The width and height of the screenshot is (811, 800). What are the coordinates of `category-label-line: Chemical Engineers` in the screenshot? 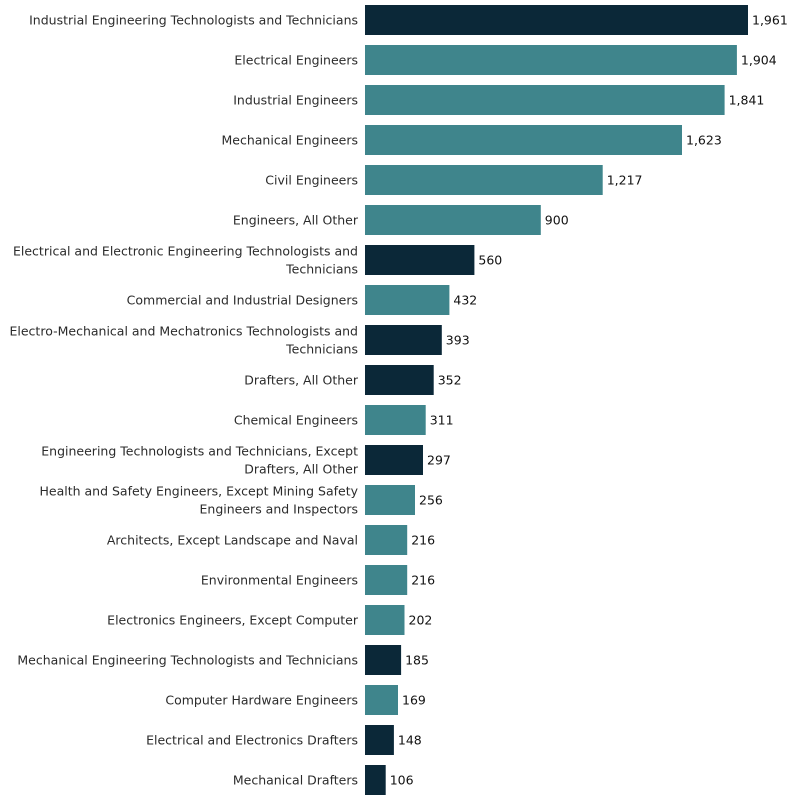 It's located at (296, 420).